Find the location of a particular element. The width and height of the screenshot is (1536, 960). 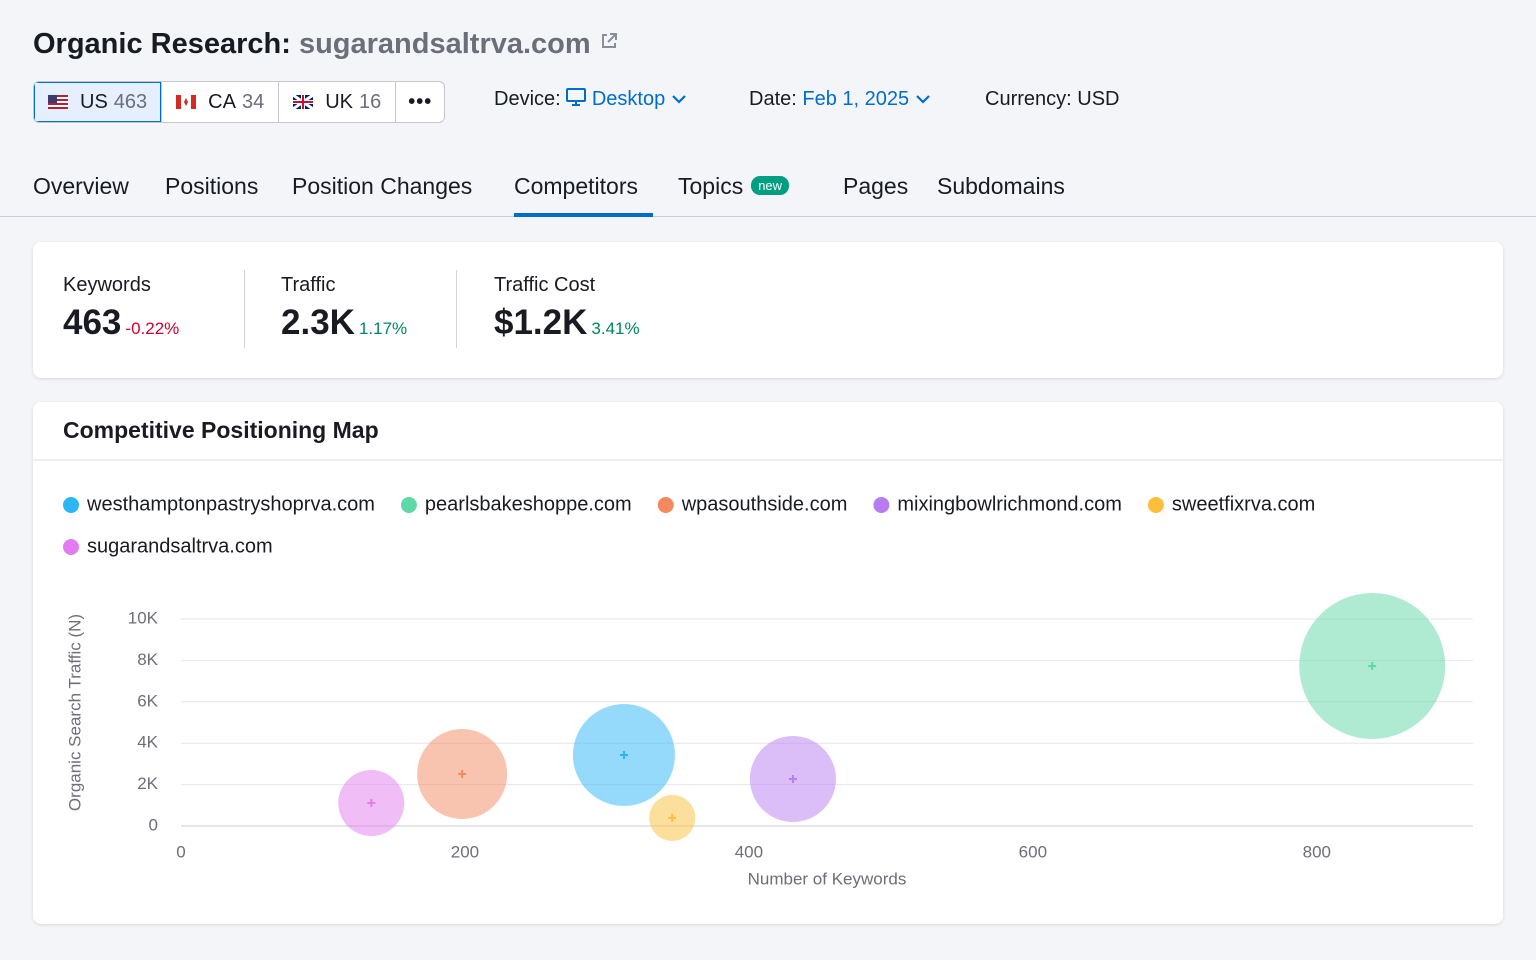

tab: Subdomains is located at coordinates (1001, 186).